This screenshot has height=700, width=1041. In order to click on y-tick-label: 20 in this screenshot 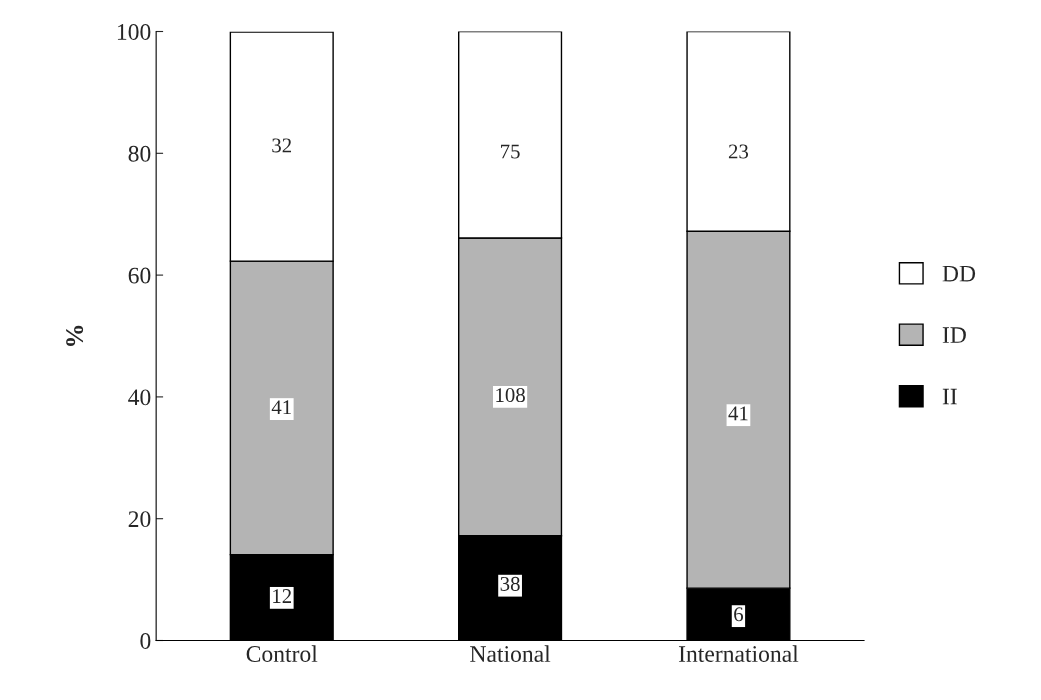, I will do `click(139, 519)`.